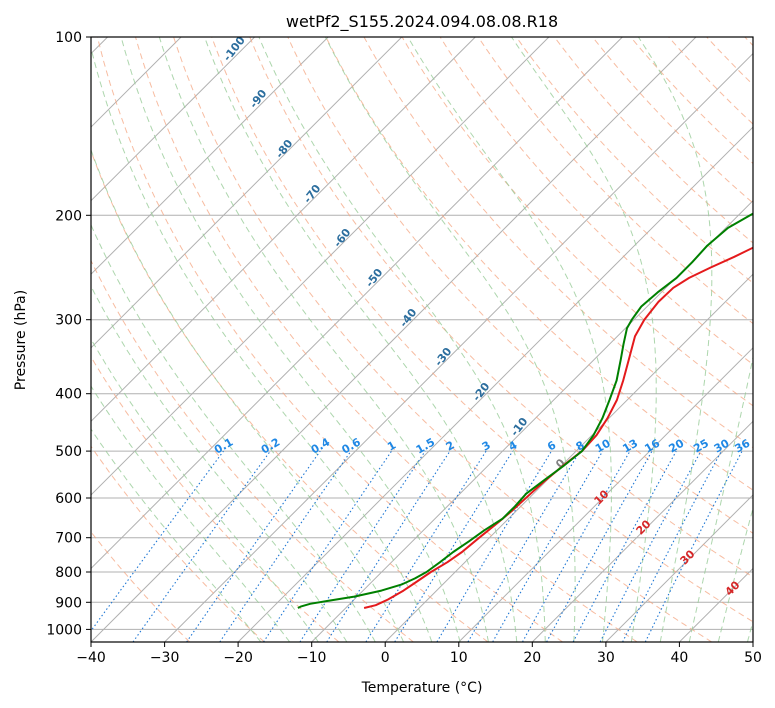 This screenshot has height=708, width=775. What do you see at coordinates (68, 573) in the screenshot?
I see `y-tick-label: 800` at bounding box center [68, 573].